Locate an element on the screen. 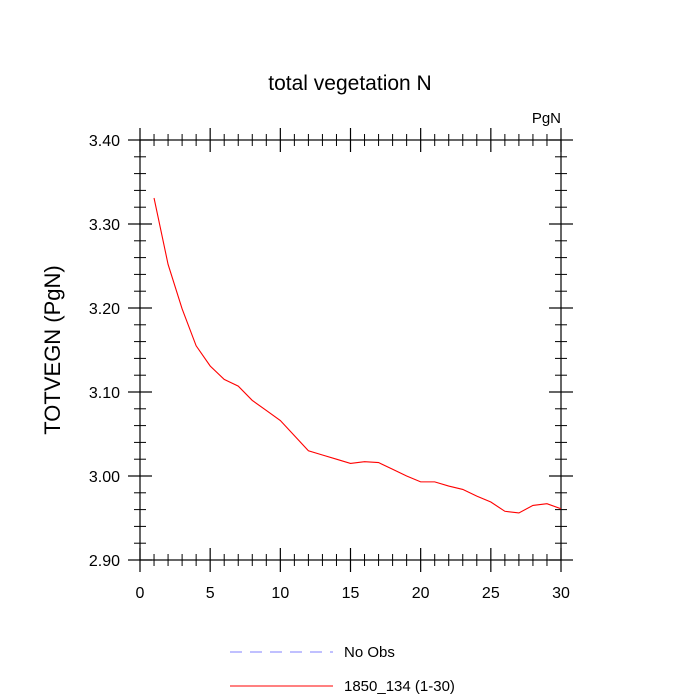 This screenshot has width=700, height=700. y-tick-label: 3.30 is located at coordinates (104, 225).